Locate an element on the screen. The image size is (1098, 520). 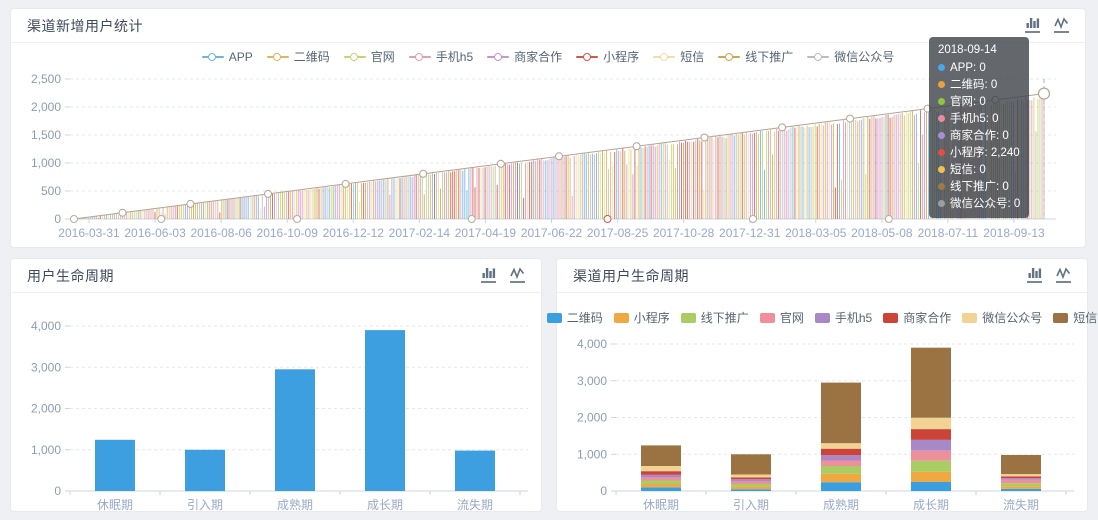
svg-text: 2018-03-05 is located at coordinates (816, 233).